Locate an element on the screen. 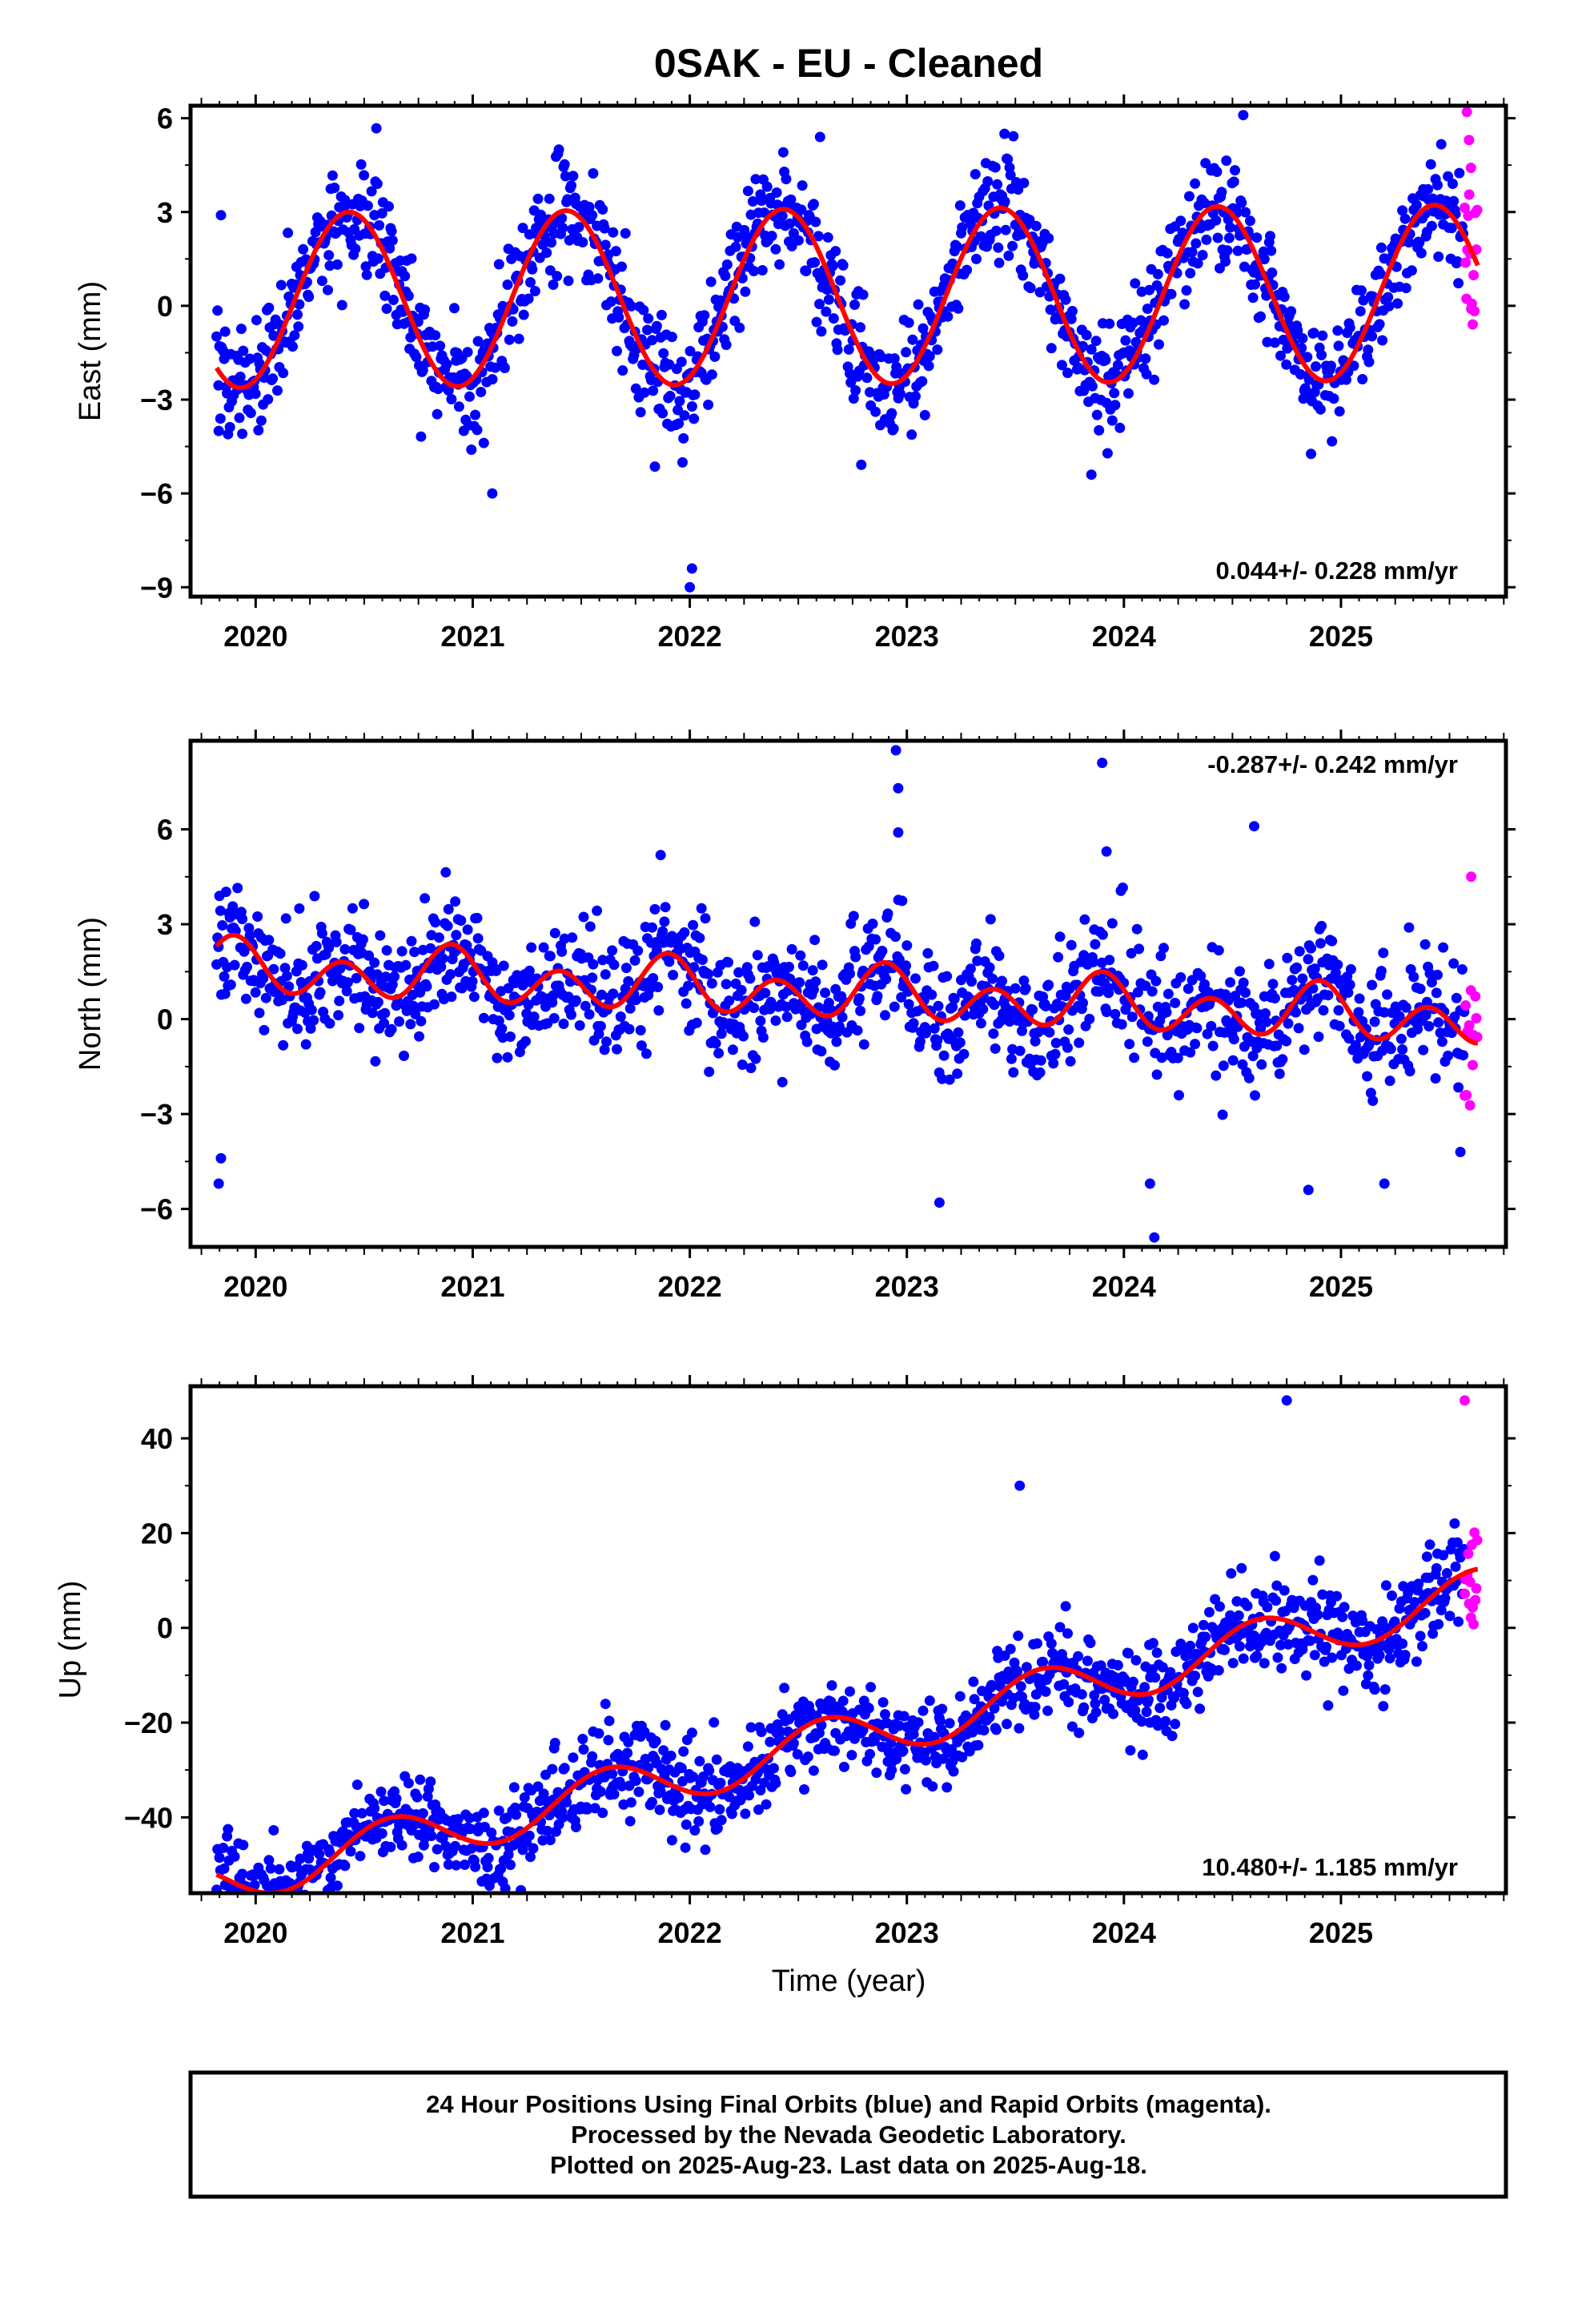  y-tick-label: −20 is located at coordinates (148, 1723).